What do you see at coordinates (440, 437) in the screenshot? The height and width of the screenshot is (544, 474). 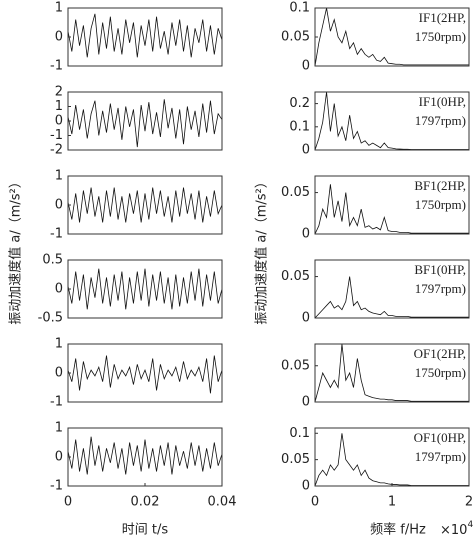 I see `annotation: OF1(0HP,` at bounding box center [440, 437].